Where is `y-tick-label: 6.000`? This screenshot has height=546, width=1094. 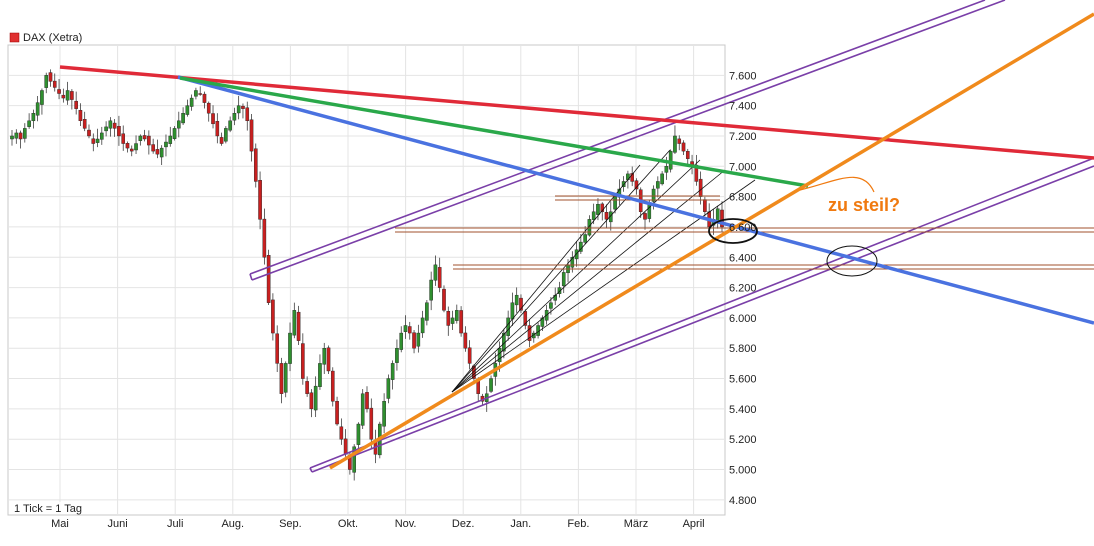
y-tick-label: 6.000 is located at coordinates (743, 319).